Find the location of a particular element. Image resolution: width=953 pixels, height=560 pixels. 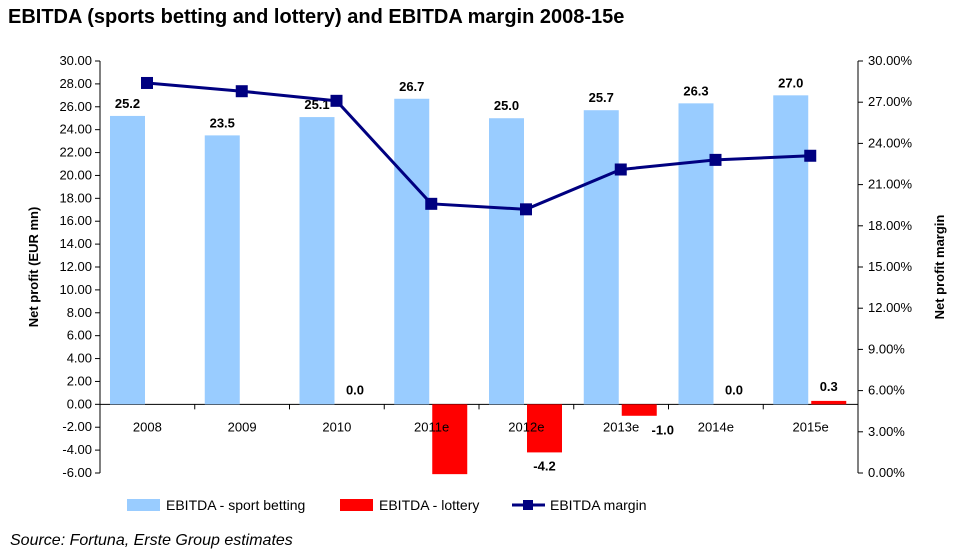

data-label-sport-betting: 27.0 is located at coordinates (790, 82).